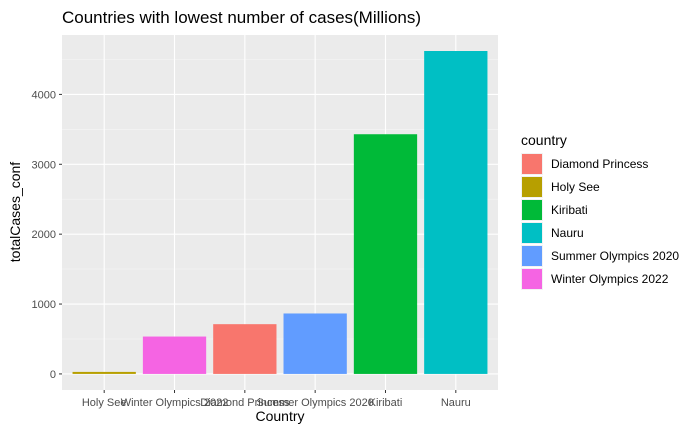 This screenshot has width=700, height=432. Describe the element at coordinates (575, 187) in the screenshot. I see `legend-label: Holy See` at that location.